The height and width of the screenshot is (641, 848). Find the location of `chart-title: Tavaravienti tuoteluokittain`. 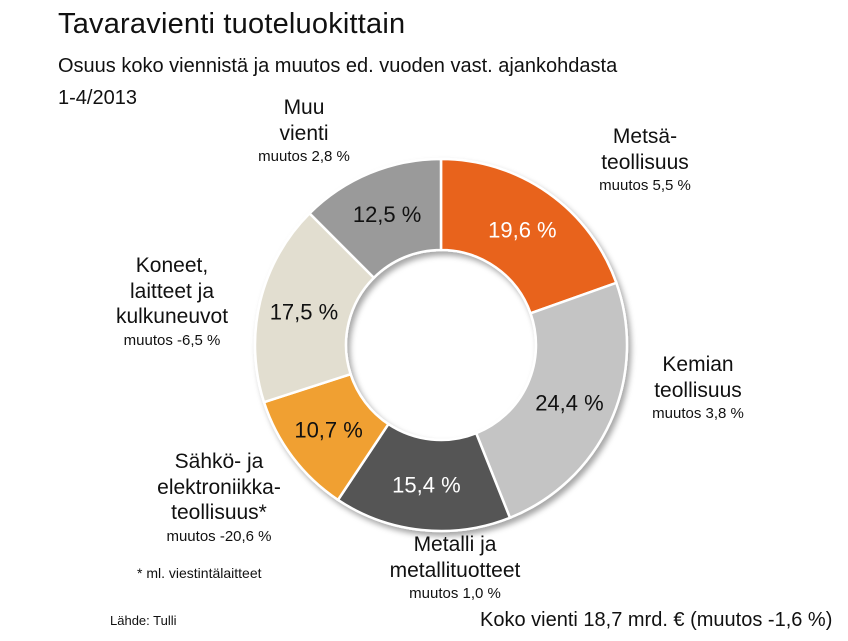

chart-title: Tavaravienti tuoteluokittain is located at coordinates (232, 24).